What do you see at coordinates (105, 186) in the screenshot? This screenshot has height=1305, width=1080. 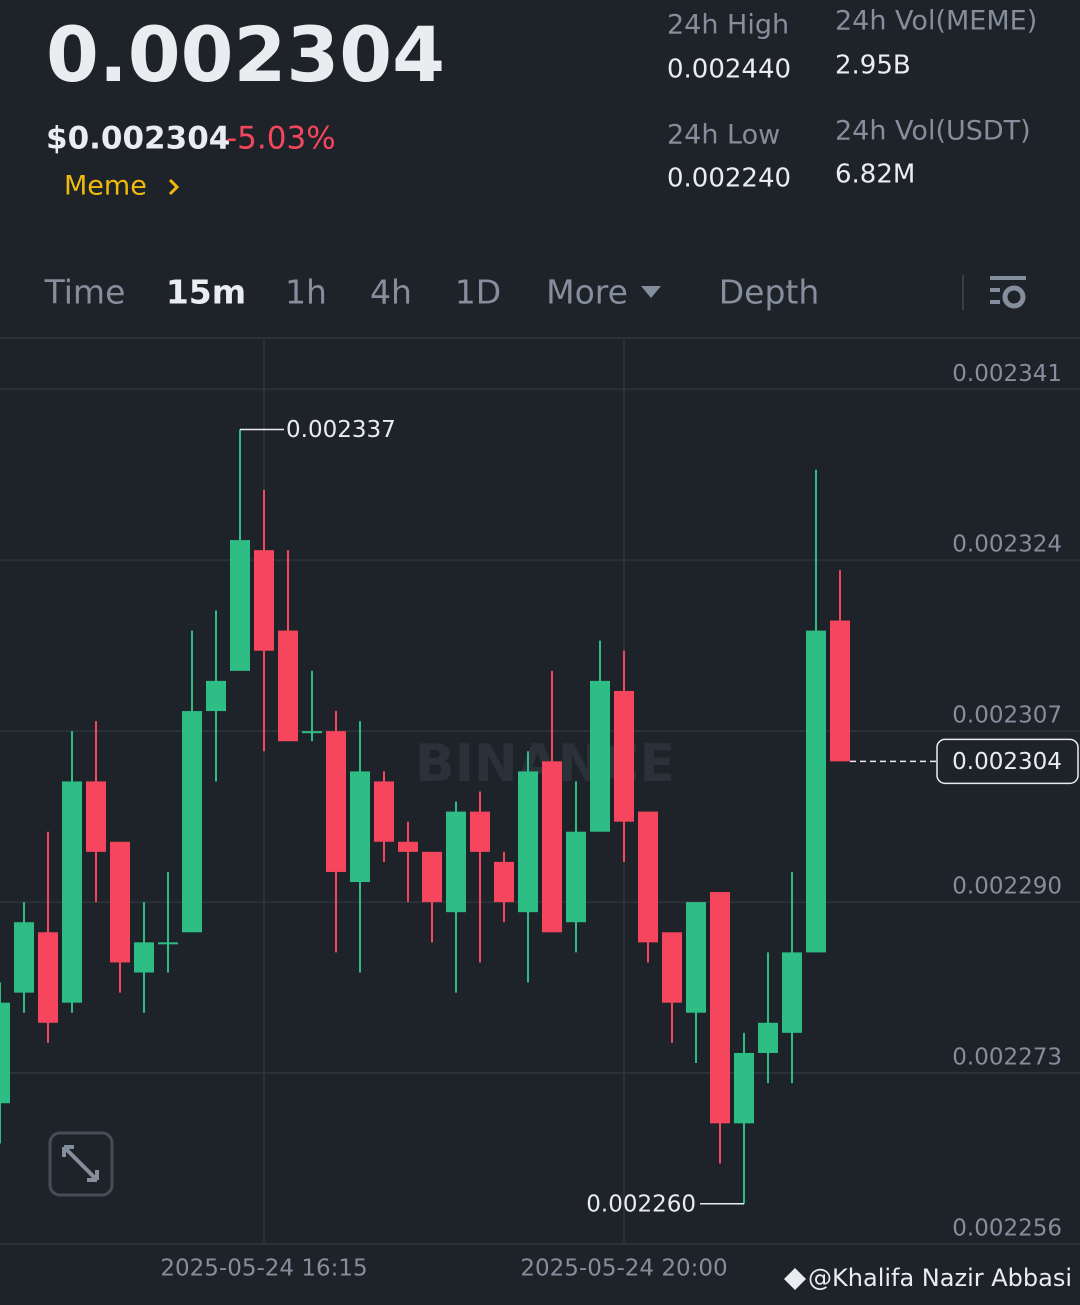 I see `tag: Meme` at bounding box center [105, 186].